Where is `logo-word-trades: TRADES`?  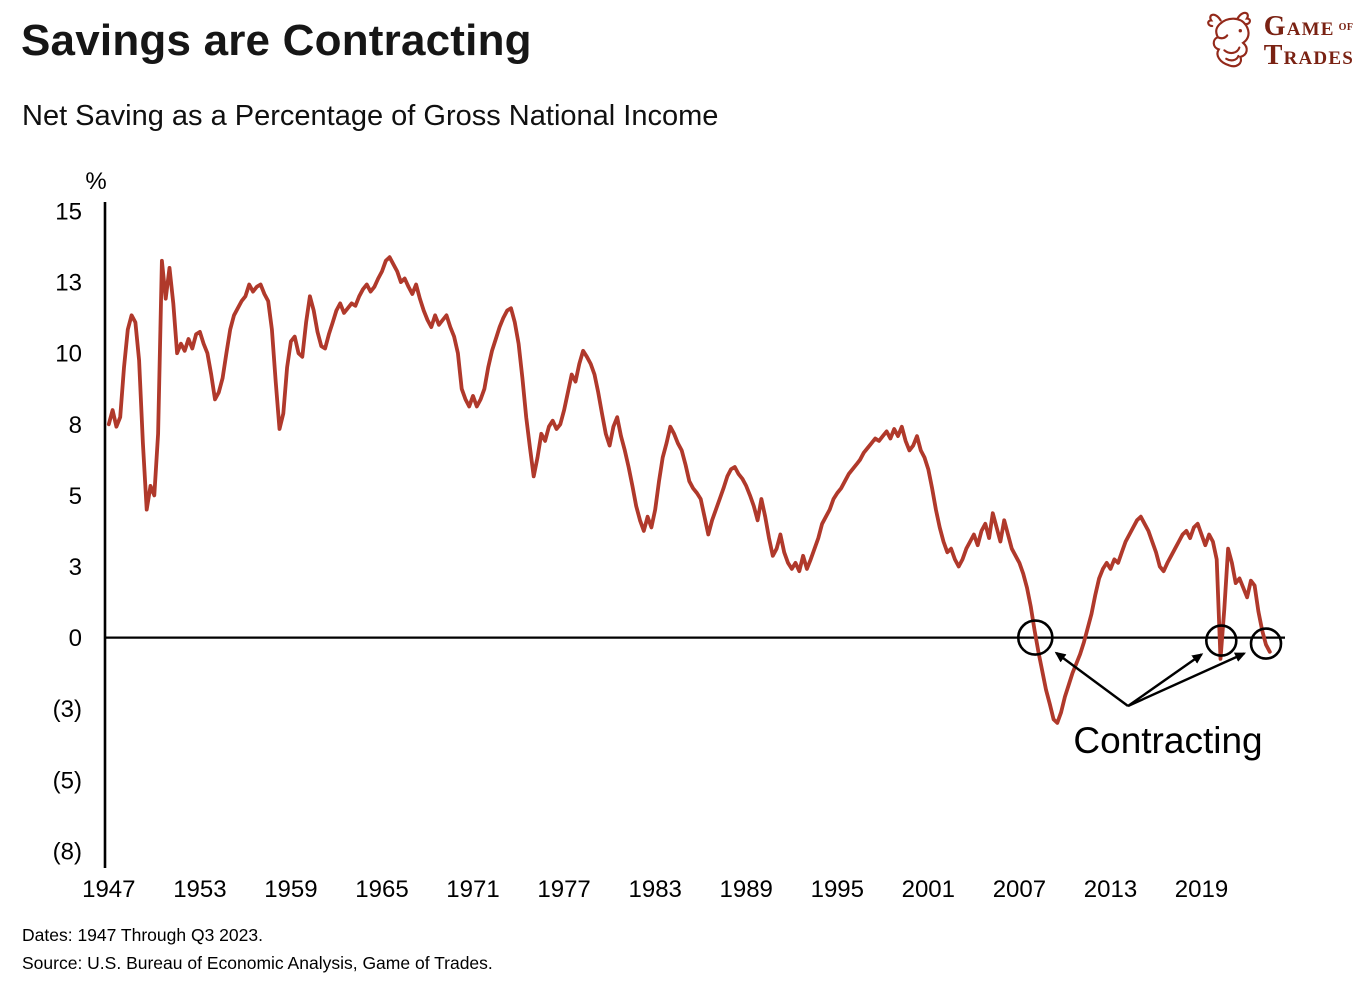 logo-word-trades: TRADES is located at coordinates (1308, 55).